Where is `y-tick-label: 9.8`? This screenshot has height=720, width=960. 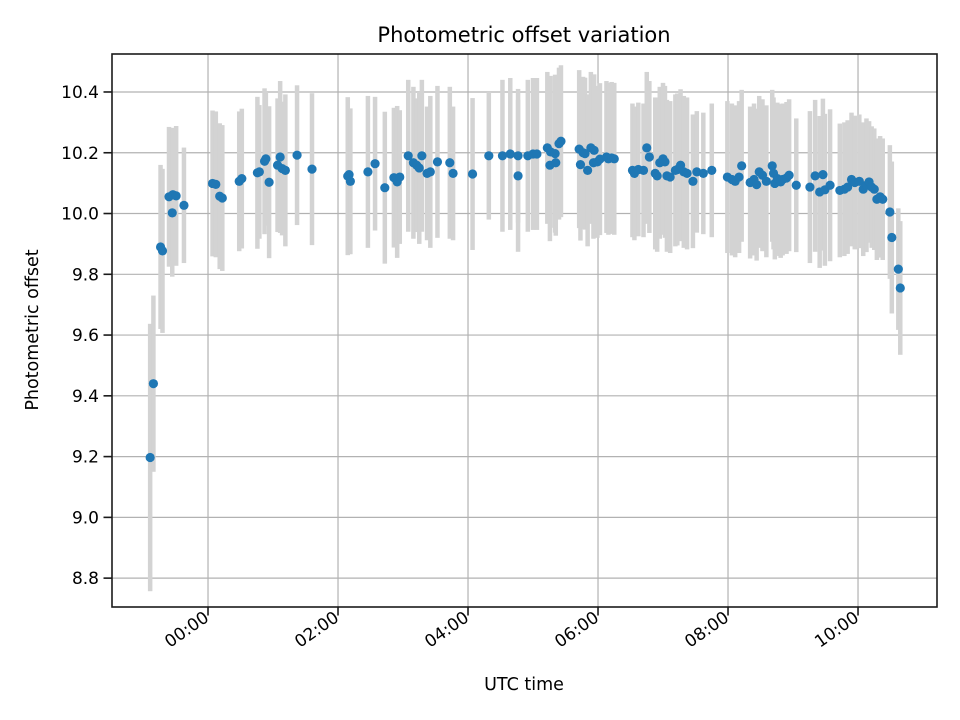 y-tick-label: 9.8 is located at coordinates (85, 275).